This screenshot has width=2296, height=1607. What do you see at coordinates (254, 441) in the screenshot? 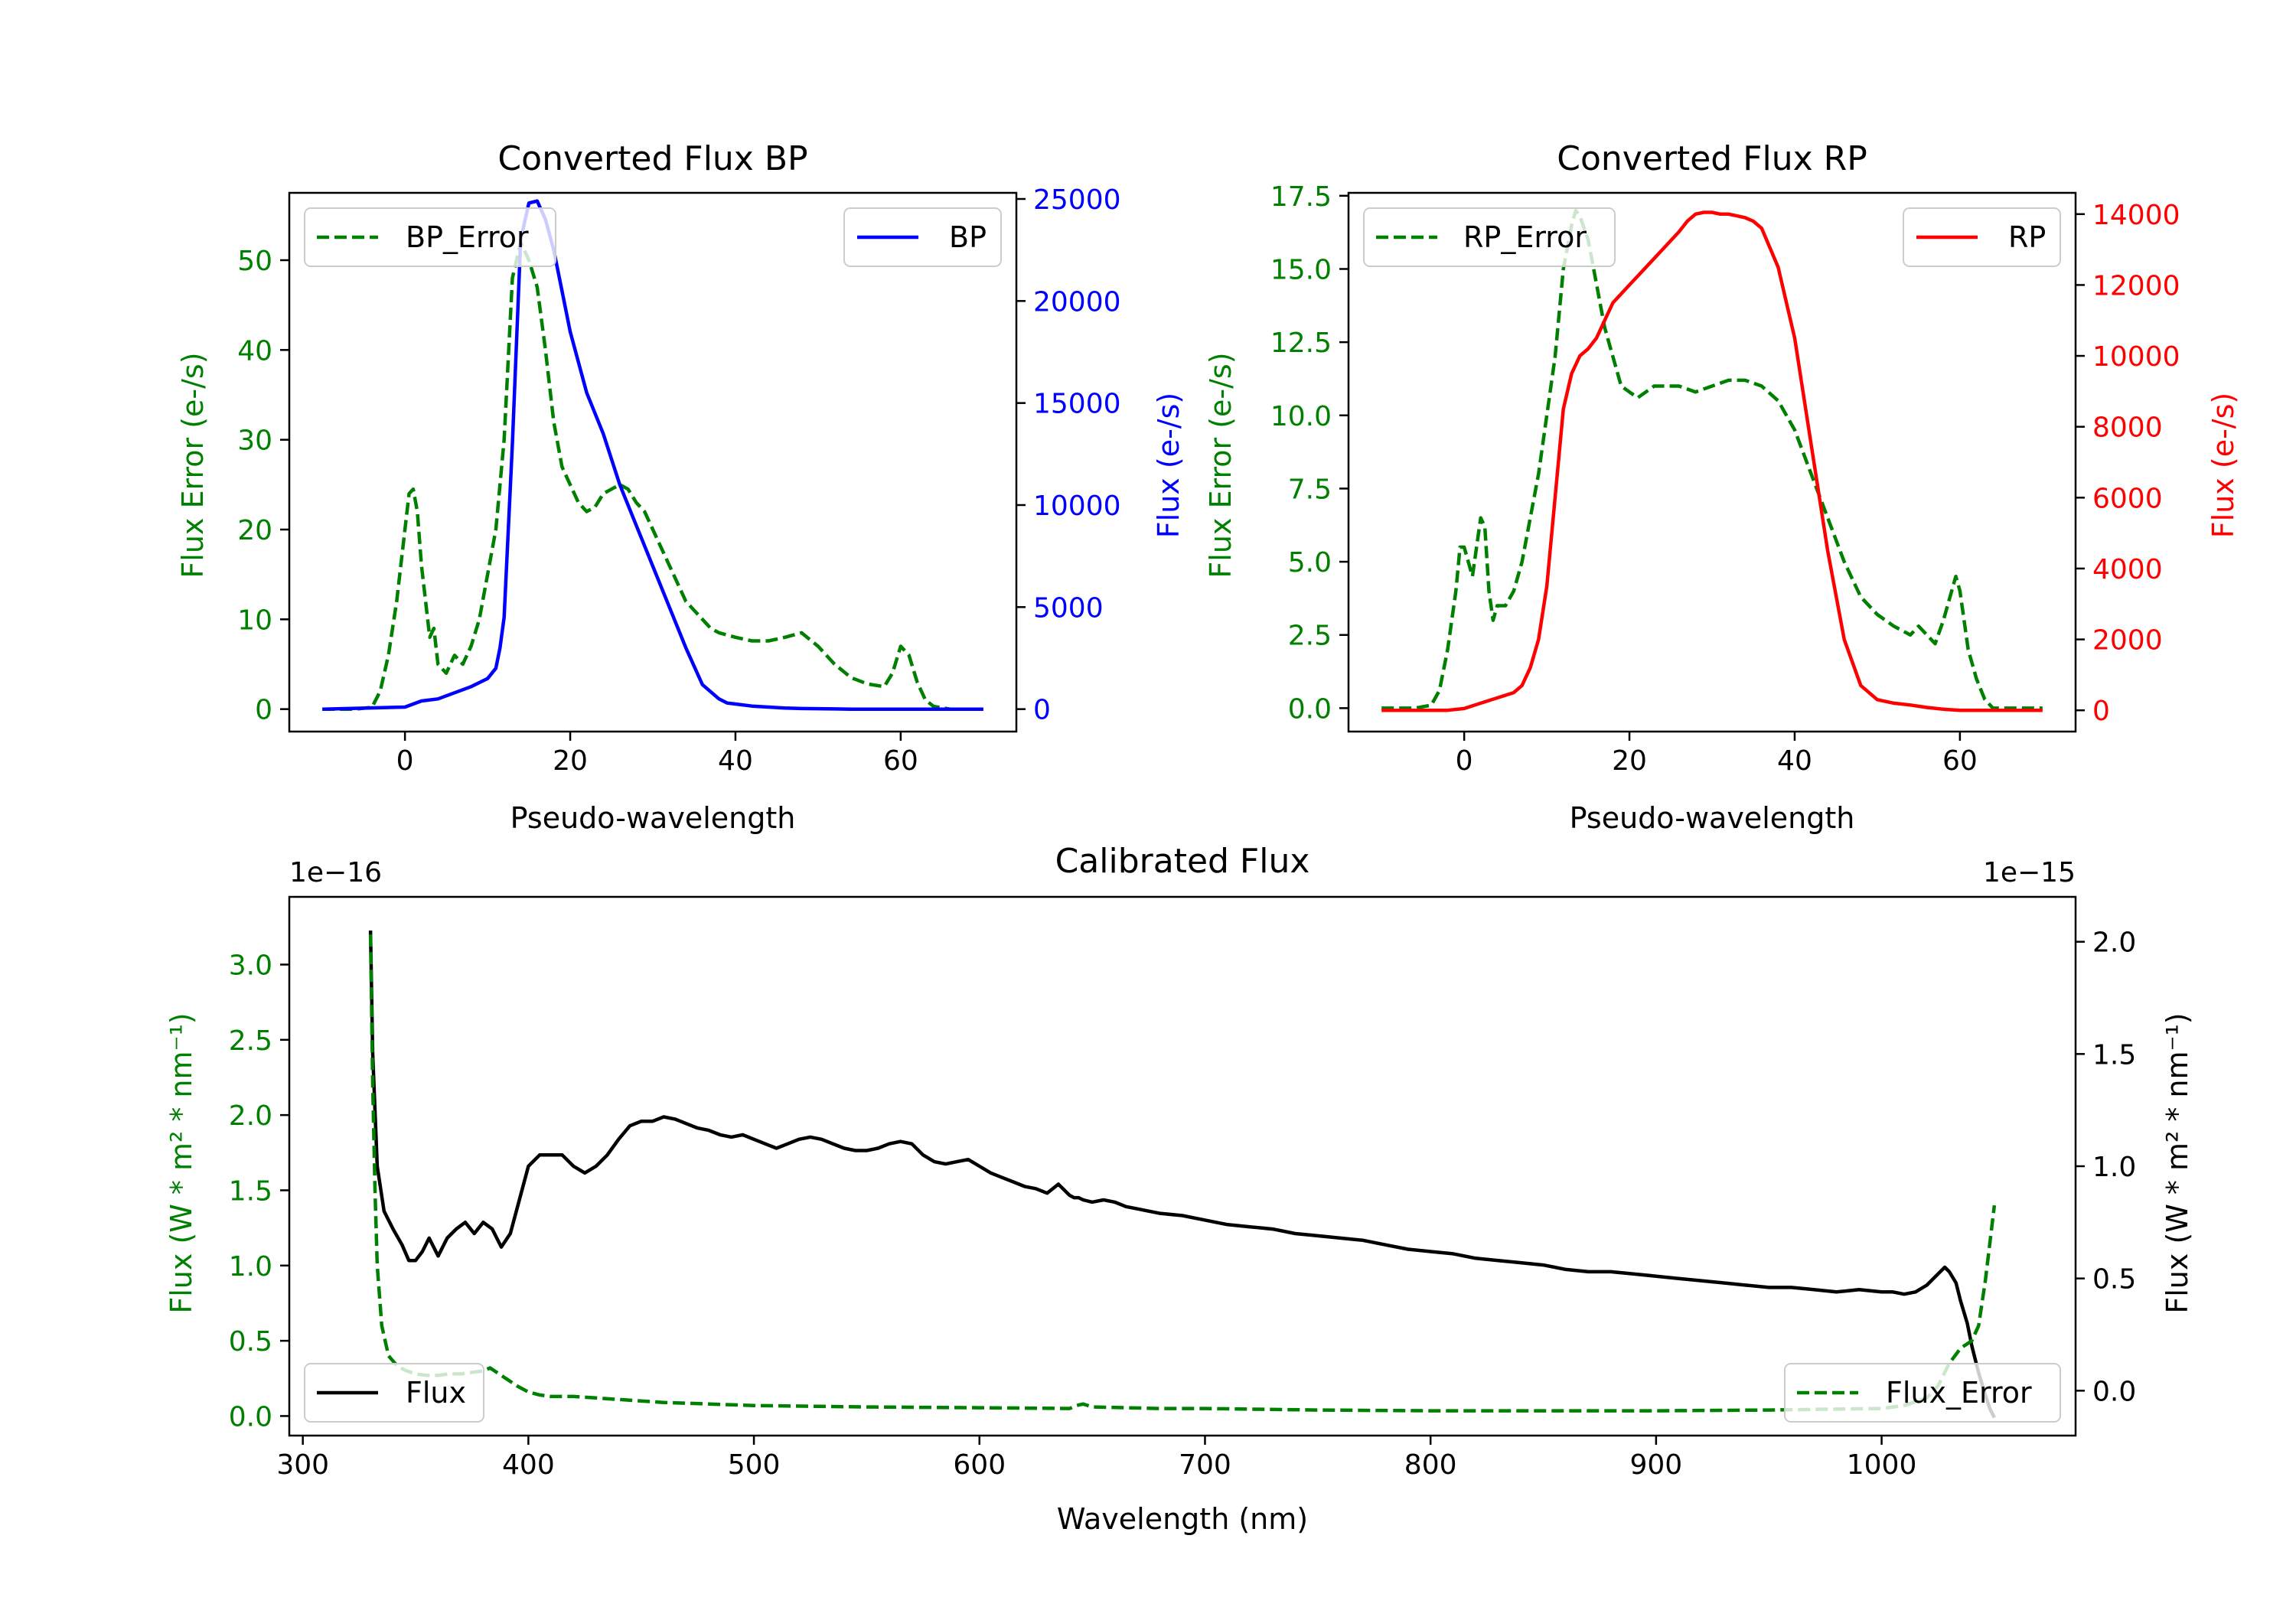
I see `bp-left-tick: 30` at bounding box center [254, 441].